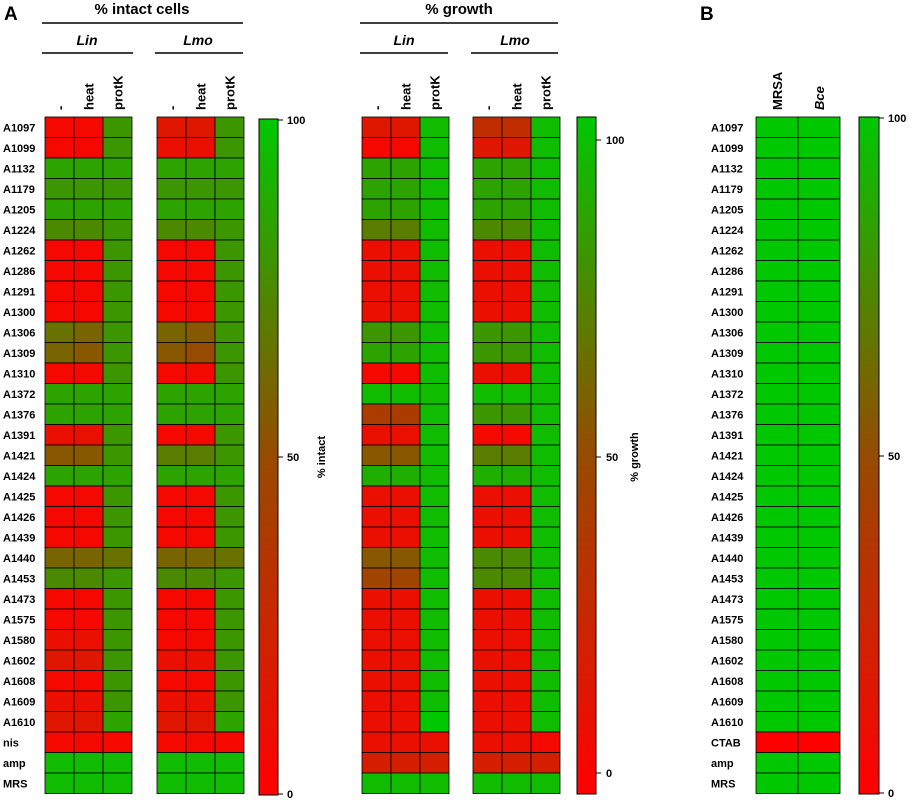  Describe the element at coordinates (406, 96) in the screenshot. I see `growth-lin-column-label: heat` at that location.